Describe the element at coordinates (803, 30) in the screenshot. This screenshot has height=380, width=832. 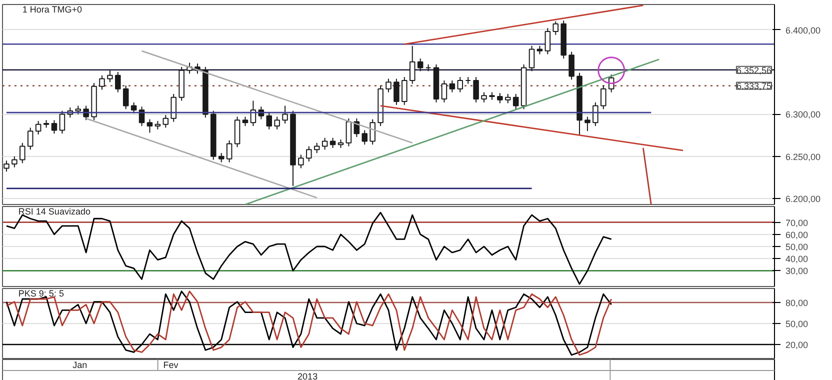
I see `y-tick-label: 6.400,00` at that location.